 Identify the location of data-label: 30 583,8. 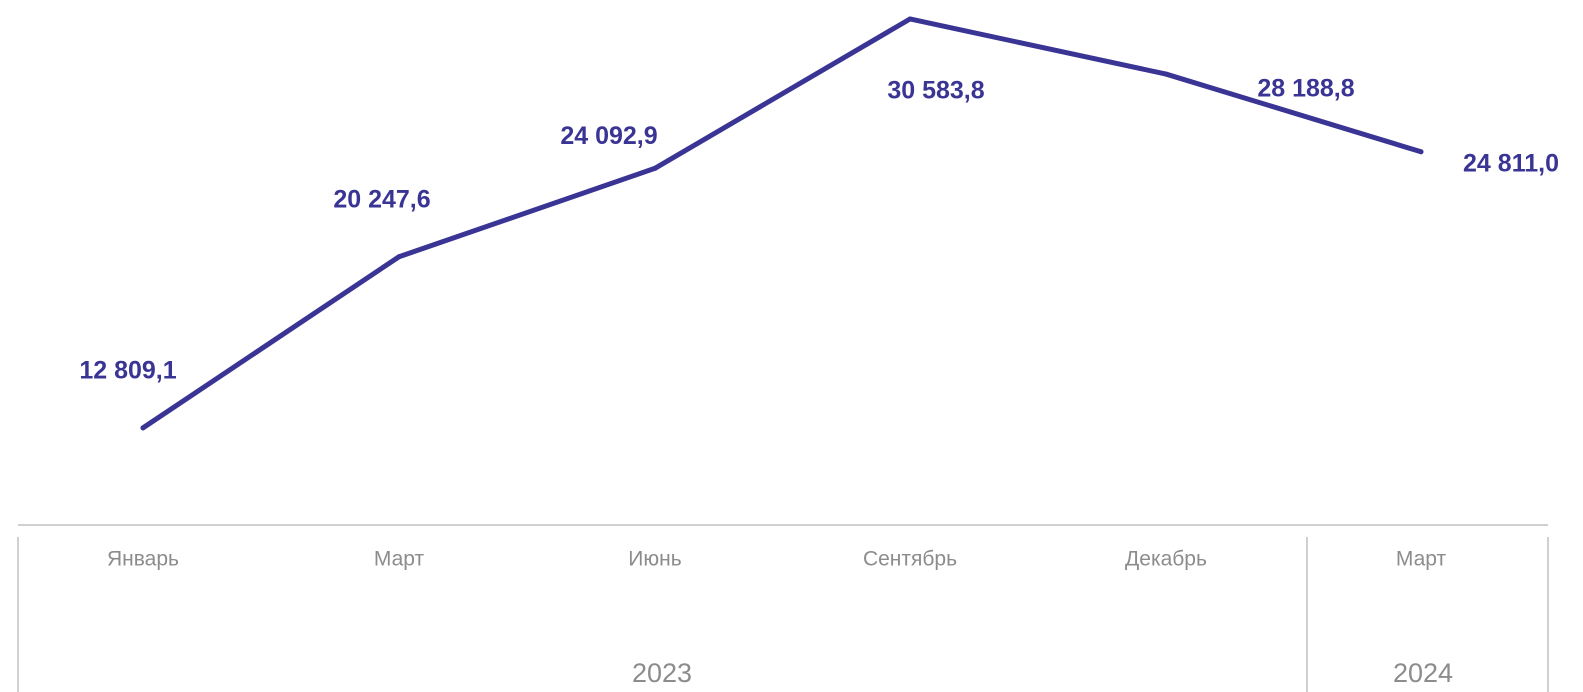
(935, 91).